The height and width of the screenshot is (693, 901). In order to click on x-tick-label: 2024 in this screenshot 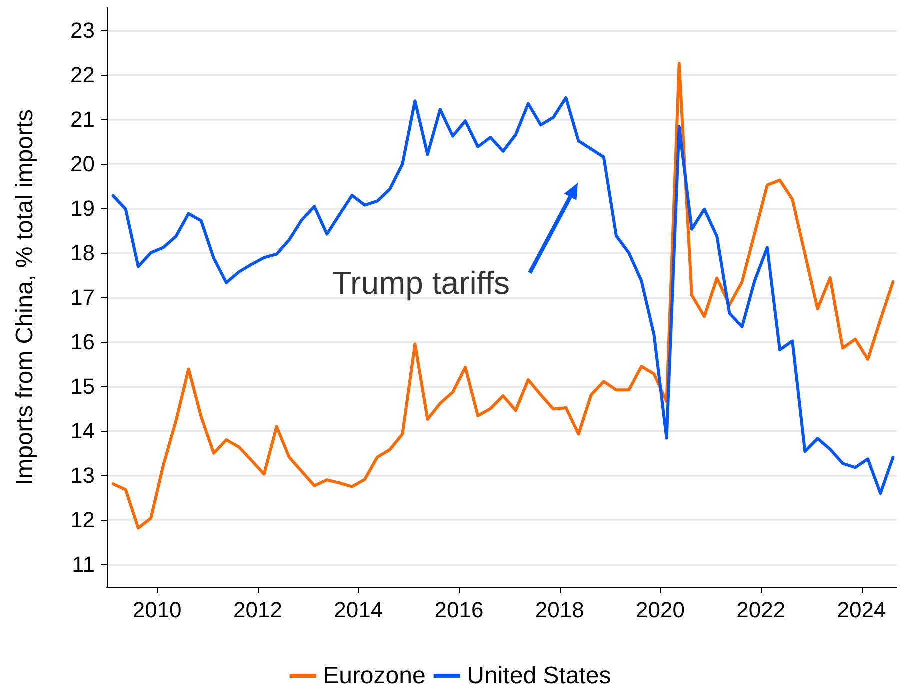, I will do `click(861, 610)`.